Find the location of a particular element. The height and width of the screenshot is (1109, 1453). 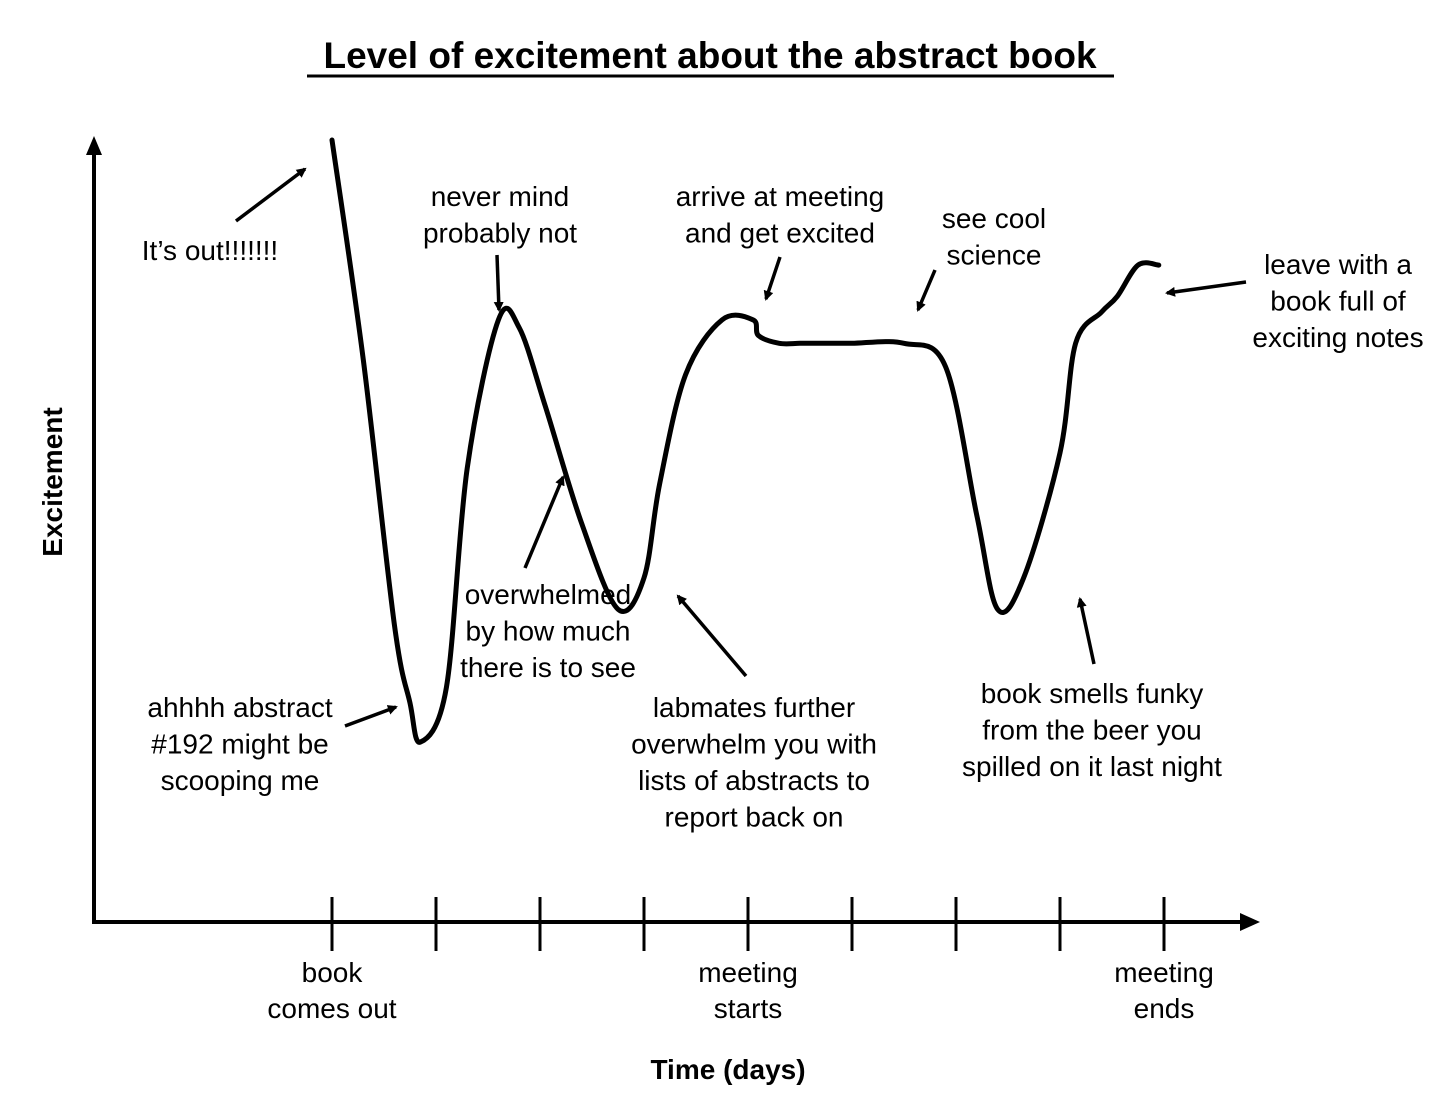

arrow-labmates is located at coordinates (712, 636).